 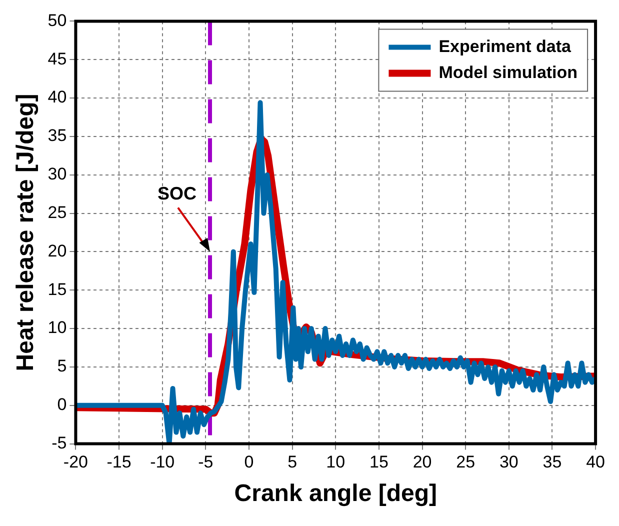 What do you see at coordinates (466, 462) in the screenshot?
I see `x-tick-label: 25` at bounding box center [466, 462].